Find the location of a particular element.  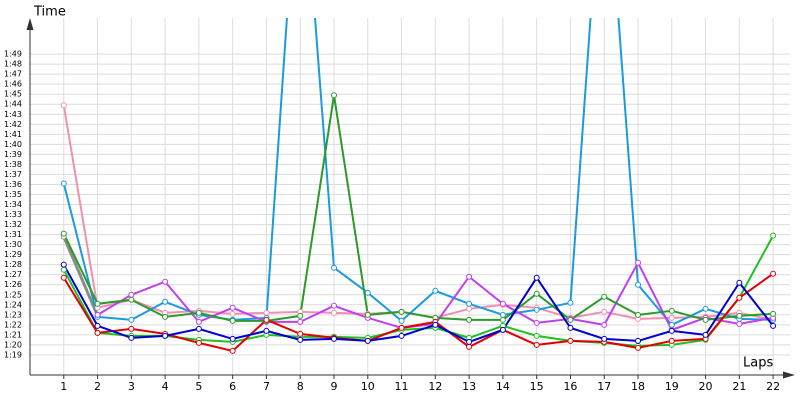

x-tick-label: 12 is located at coordinates (435, 386).